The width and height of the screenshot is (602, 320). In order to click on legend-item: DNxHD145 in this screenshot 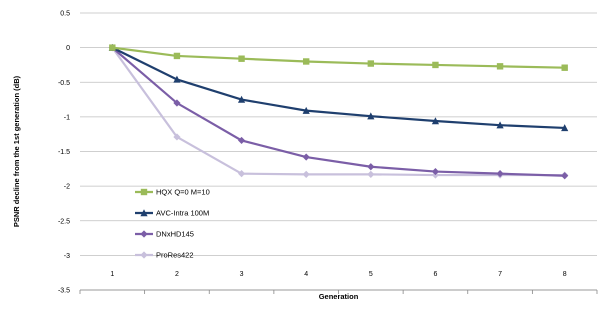, I will do `click(164, 234)`.